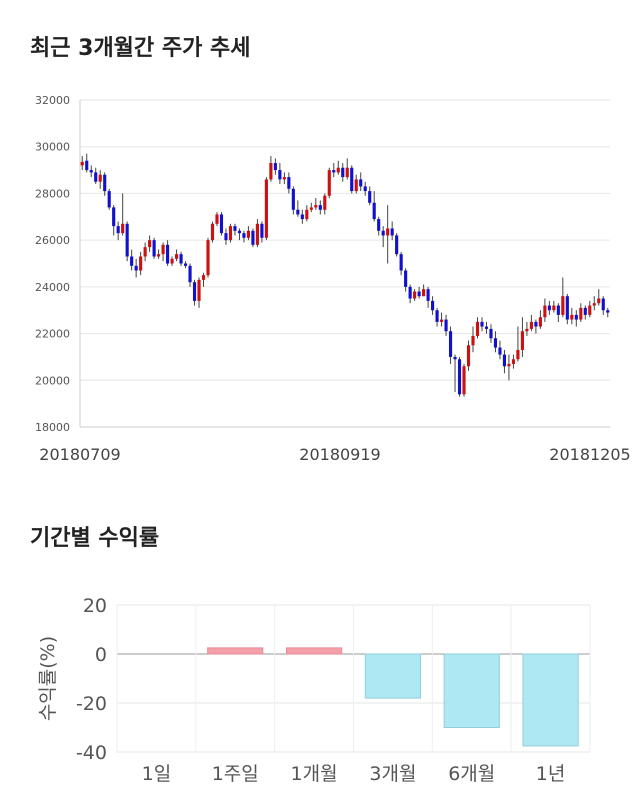 The width and height of the screenshot is (640, 810). I want to click on period-return-title: 기간별 수익률, so click(95, 538).